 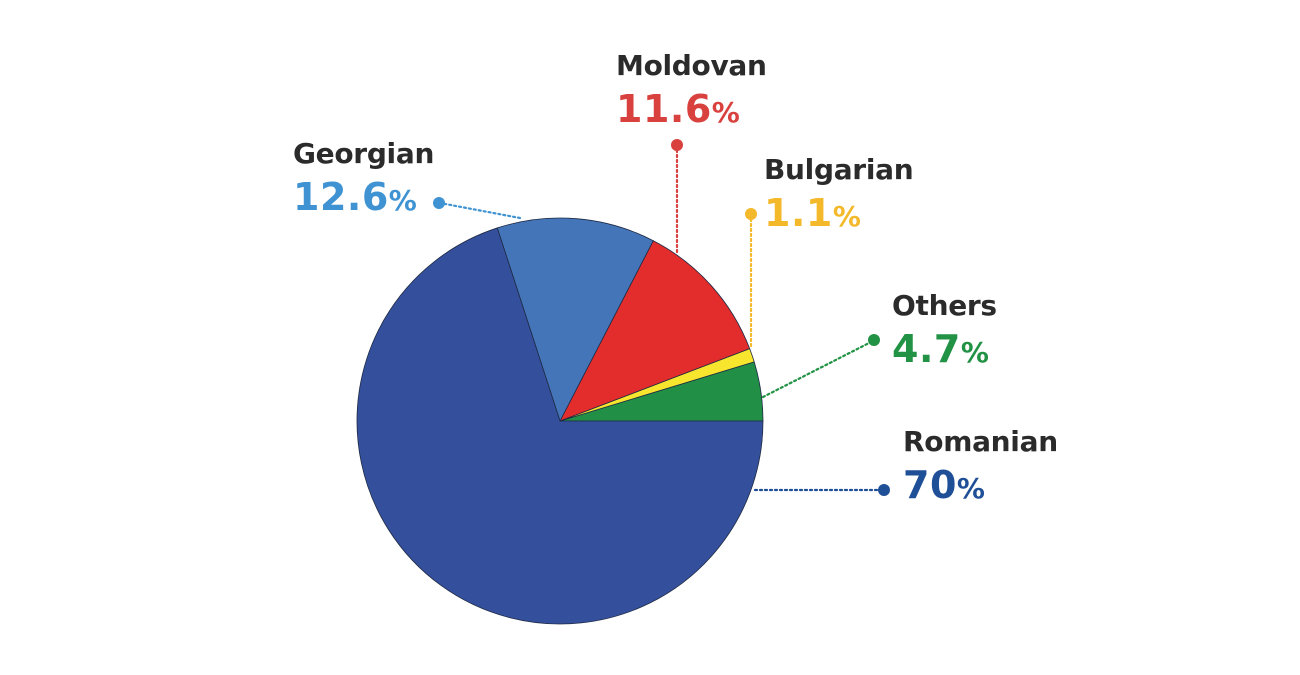 What do you see at coordinates (839, 169) in the screenshot?
I see `label-bulgarian-name: Bulgarian` at bounding box center [839, 169].